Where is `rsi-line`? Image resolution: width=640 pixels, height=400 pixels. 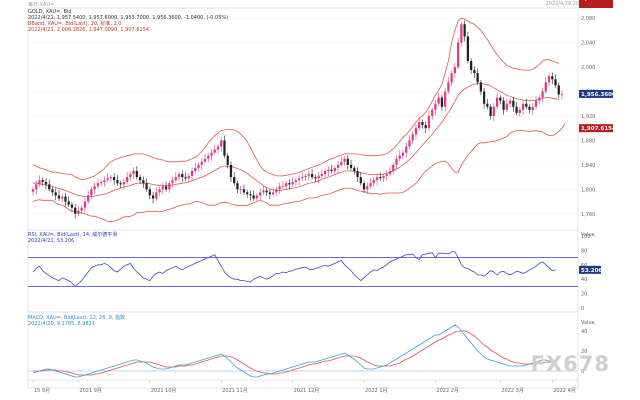
rsi-line is located at coordinates (294, 269).